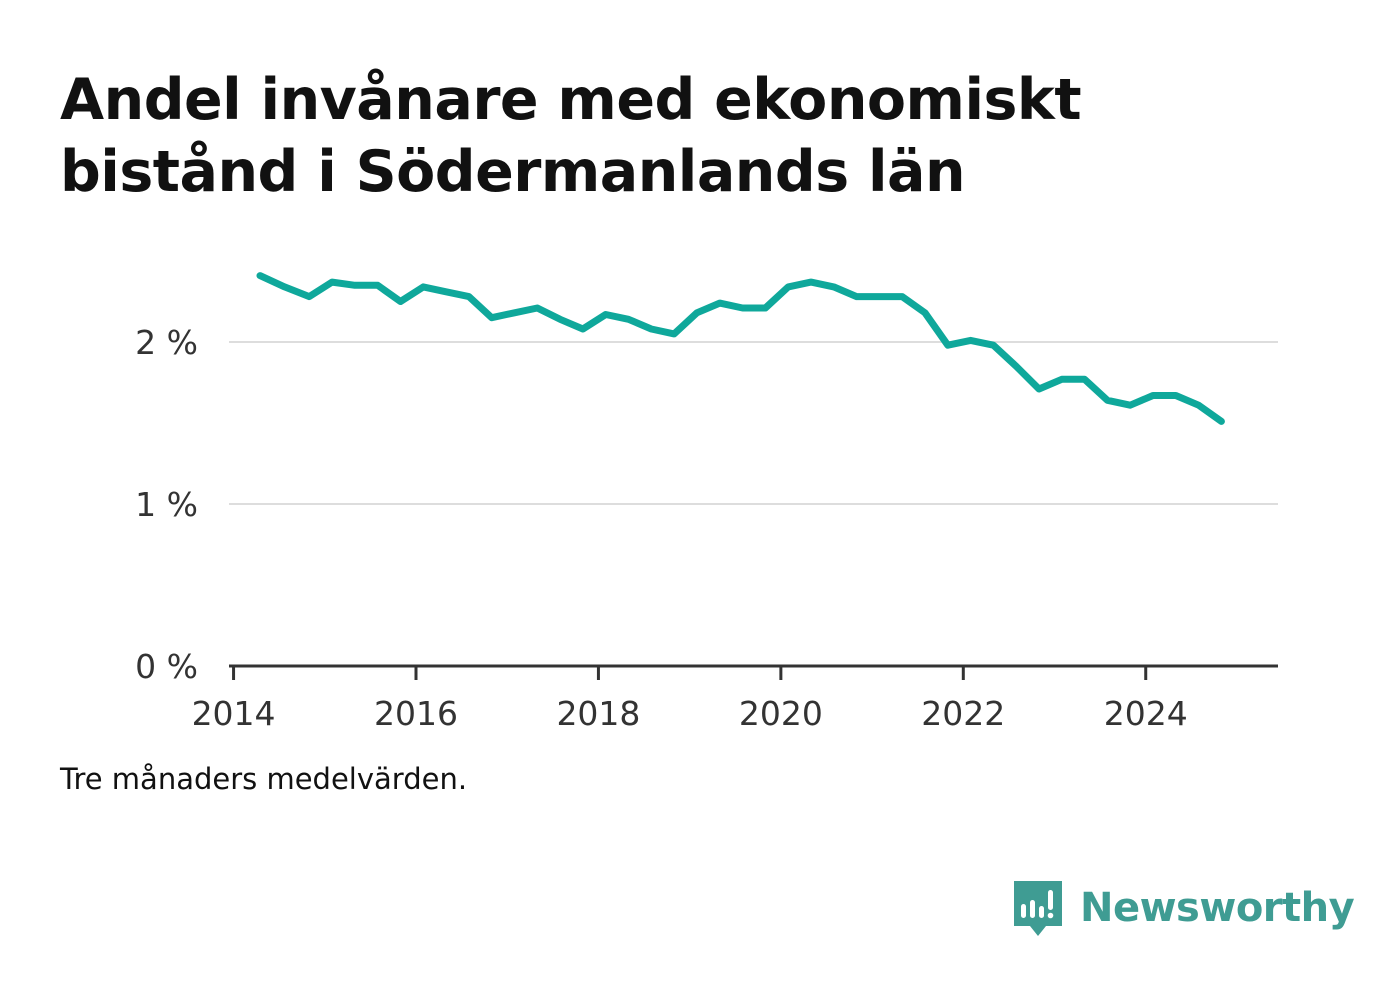  What do you see at coordinates (166, 342) in the screenshot?
I see `y-tick-label: 2 %` at bounding box center [166, 342].